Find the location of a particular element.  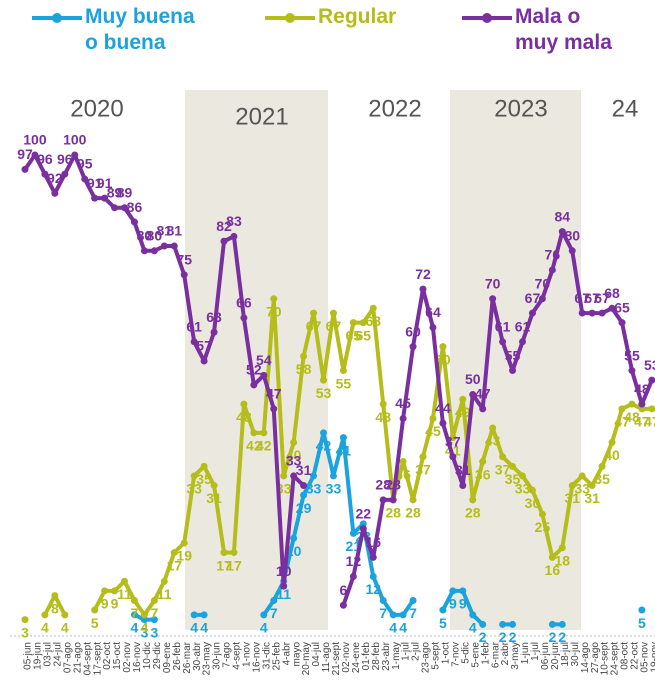

data-label: 49 is located at coordinates (463, 412).